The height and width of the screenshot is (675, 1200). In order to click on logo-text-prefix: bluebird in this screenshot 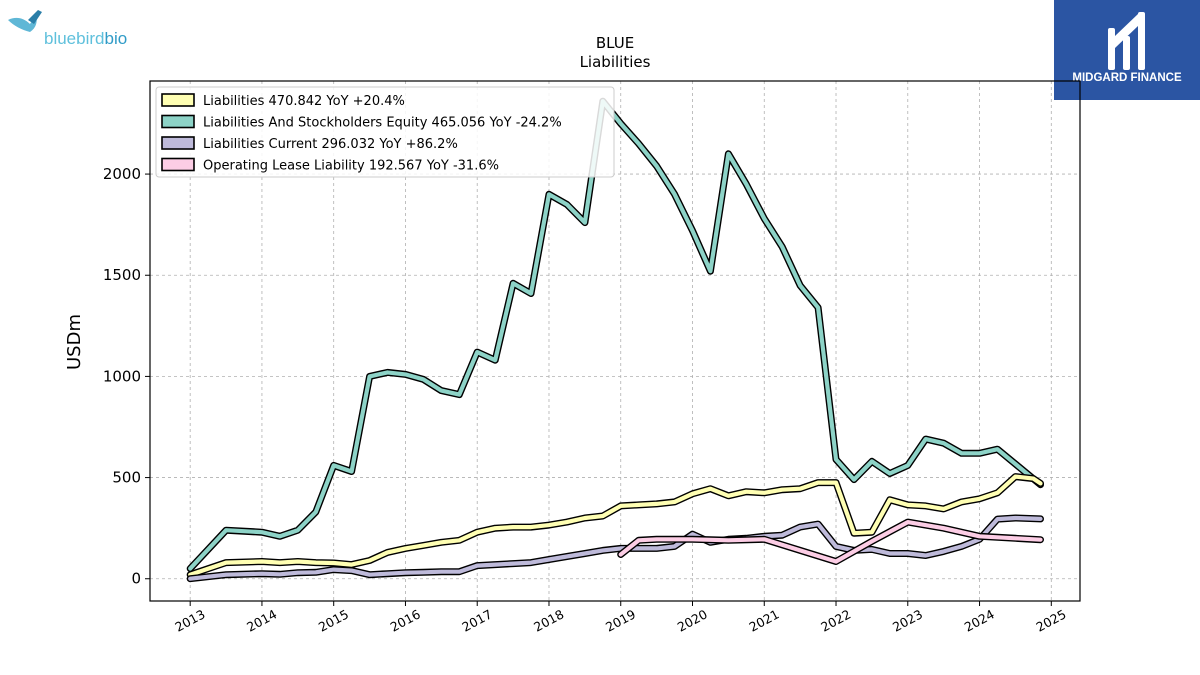, I will do `click(74, 38)`.